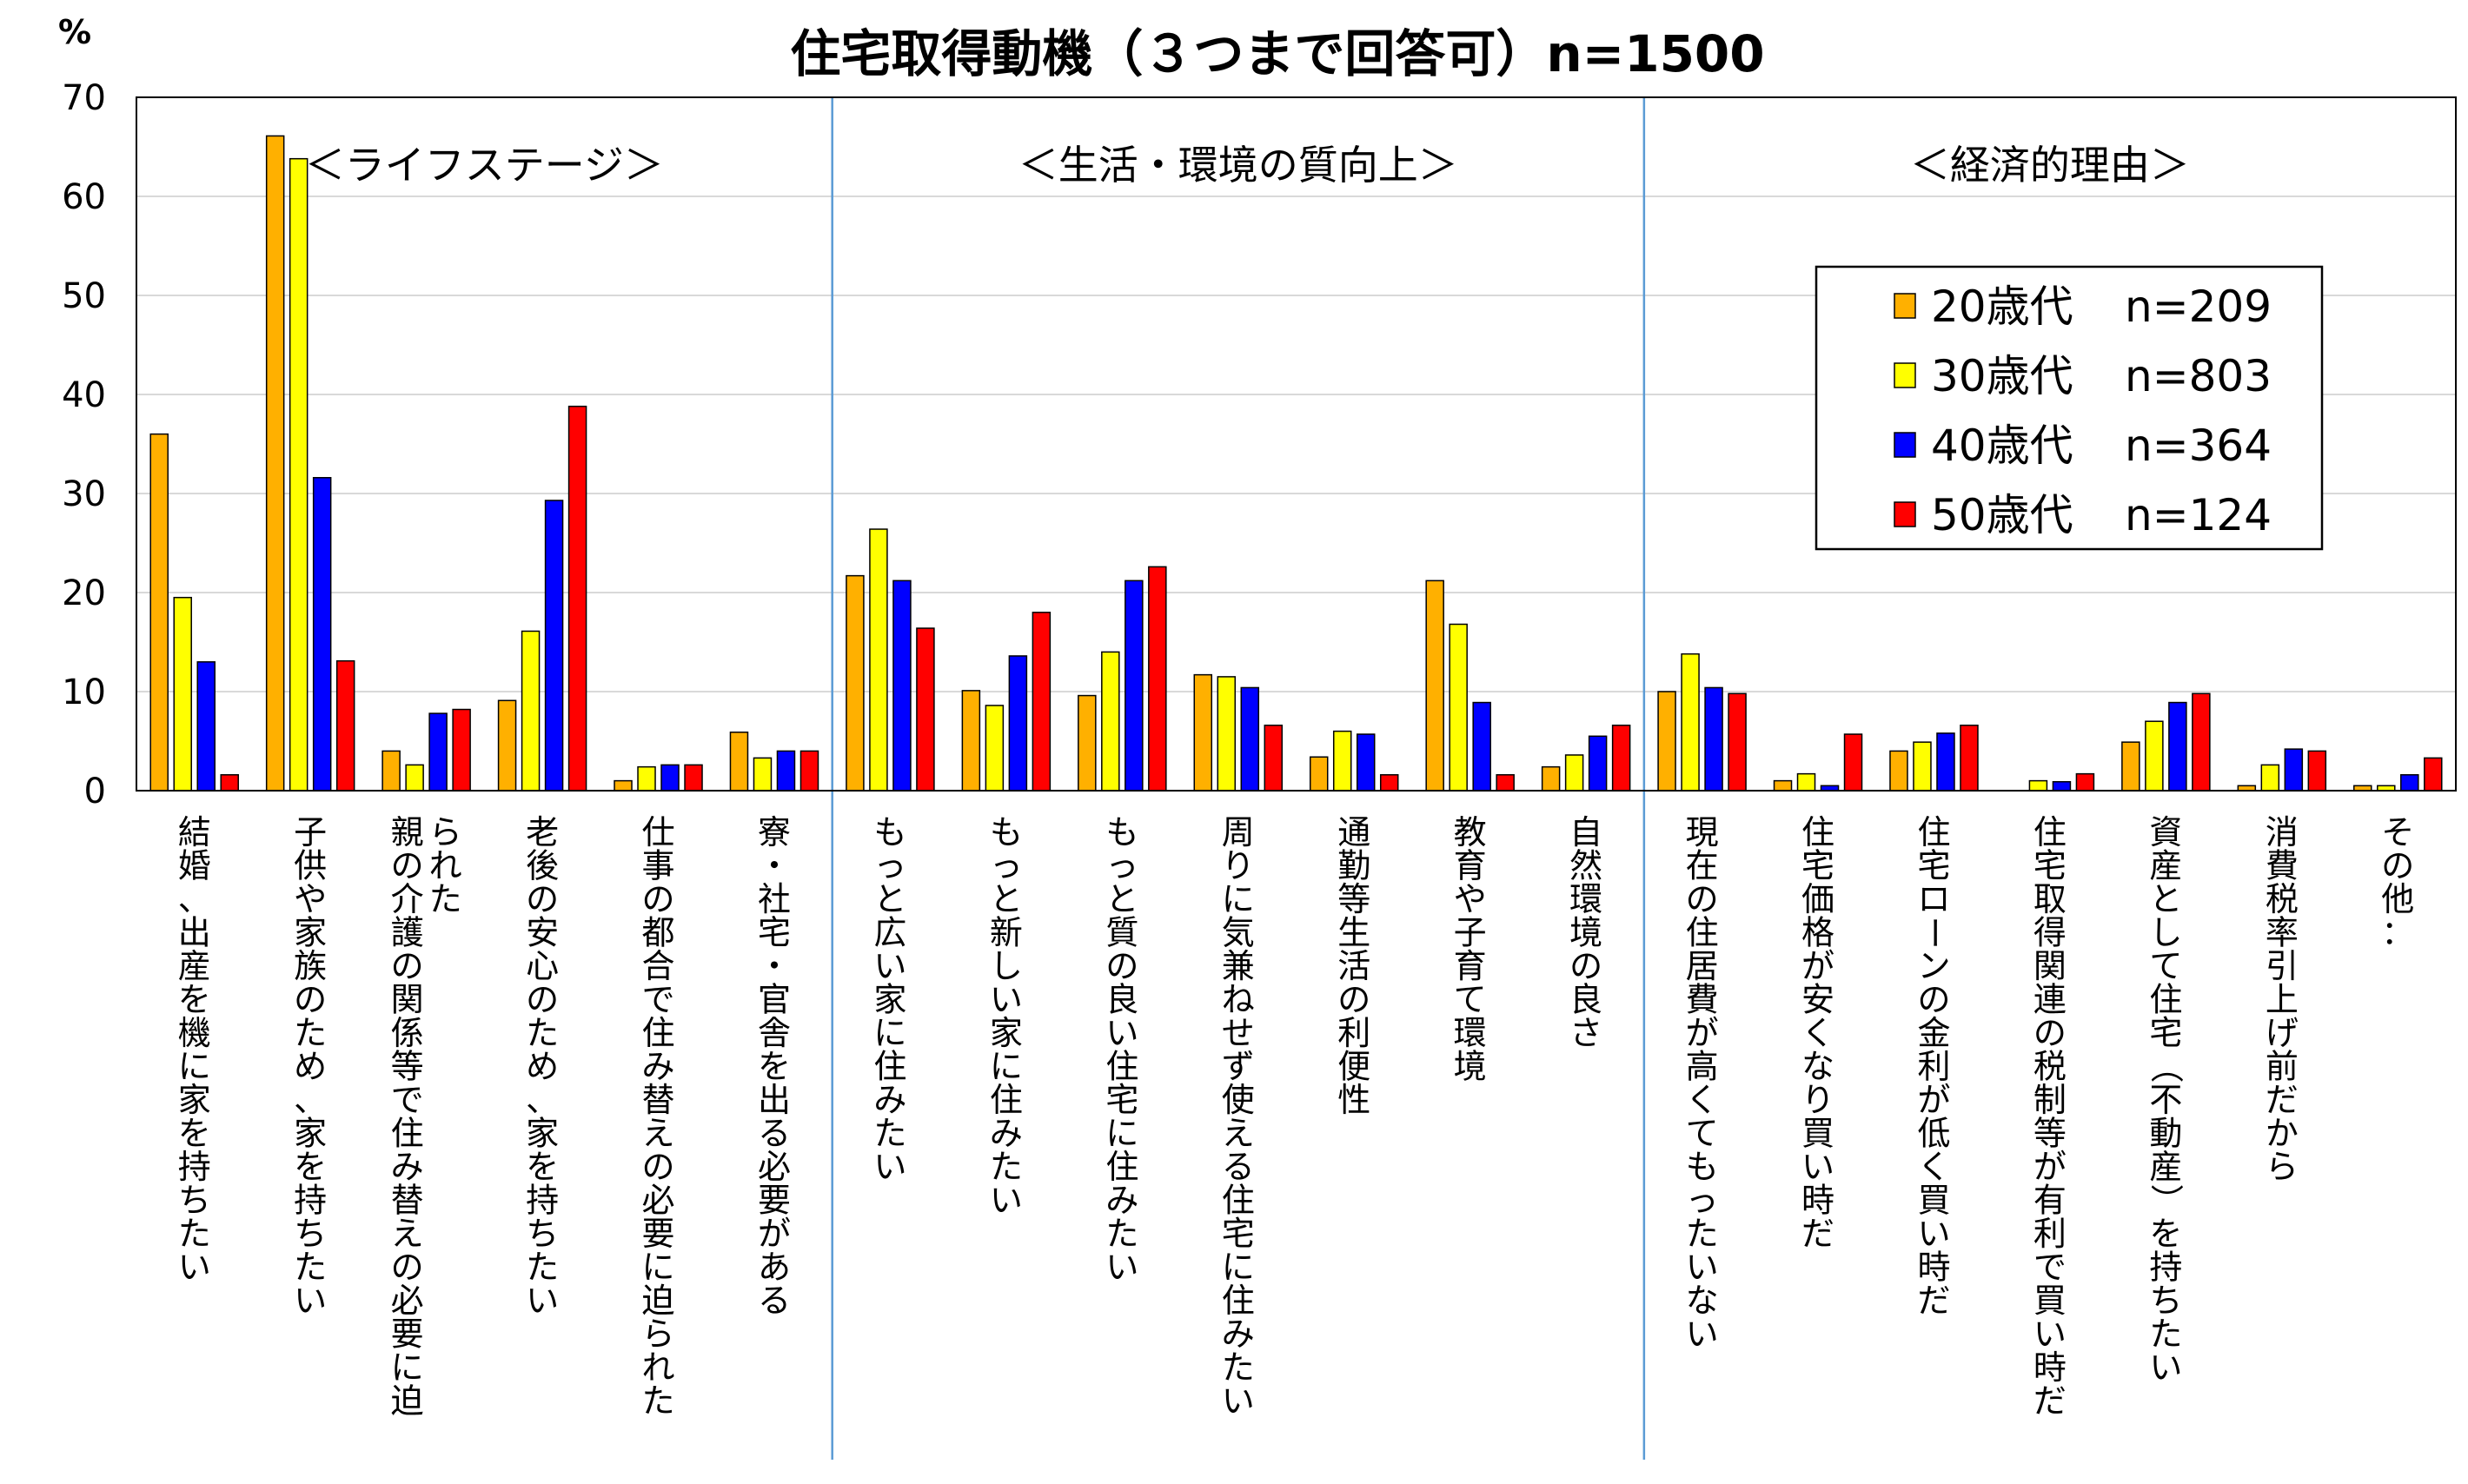 The width and height of the screenshot is (2468, 1484). I want to click on category-label-char: 子, so click(310, 832).